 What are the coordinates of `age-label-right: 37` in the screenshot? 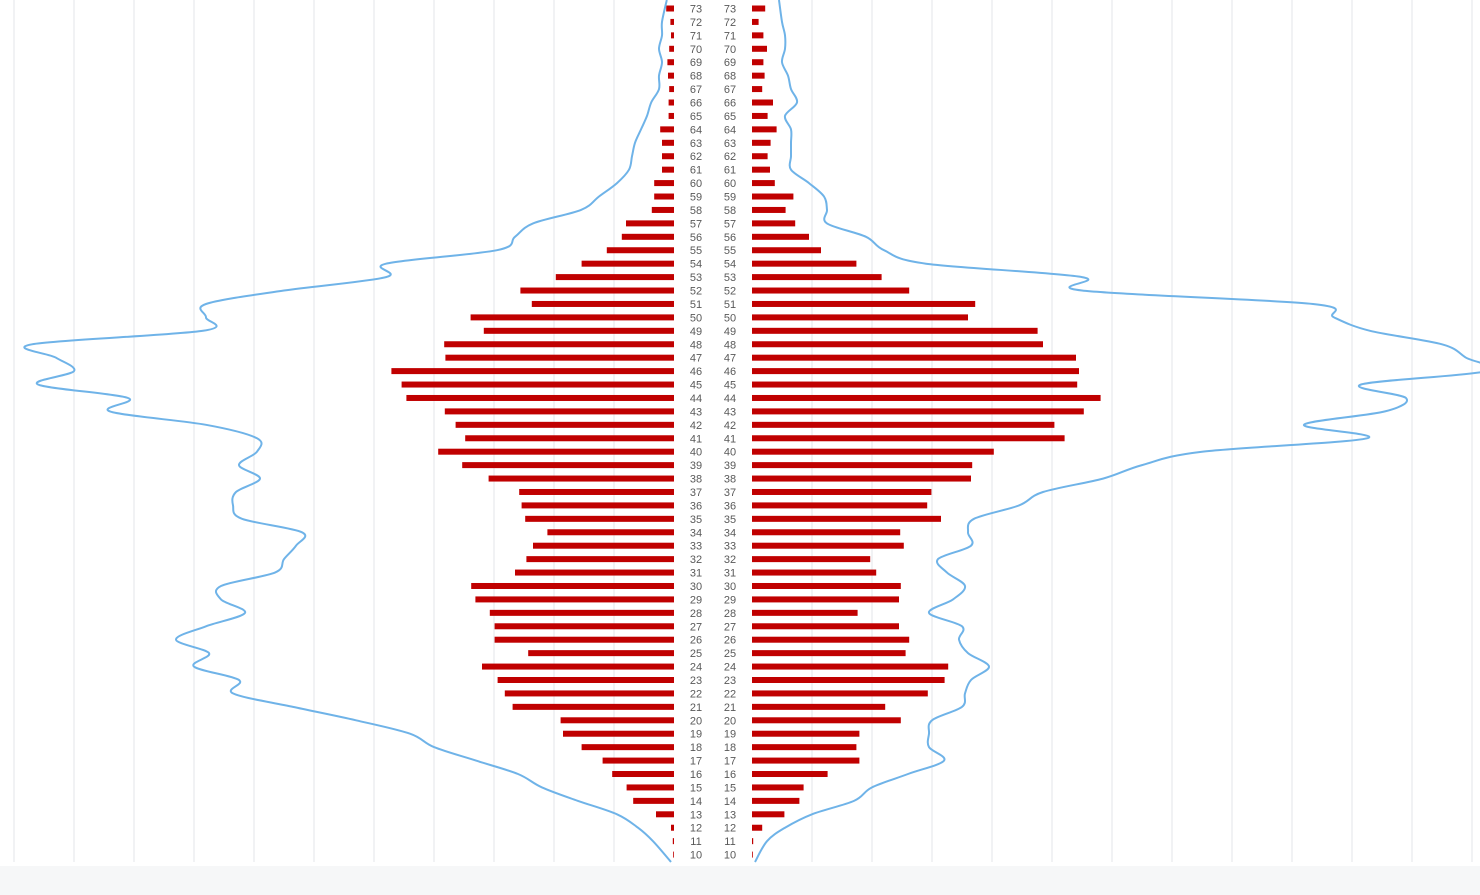 It's located at (730, 493).